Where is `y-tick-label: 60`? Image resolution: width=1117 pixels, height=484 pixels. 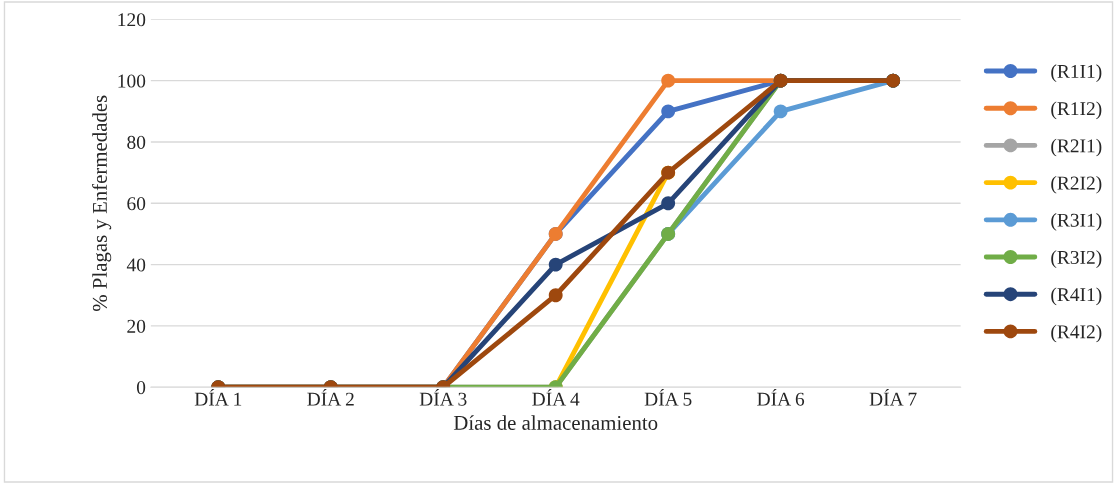
y-tick-label: 60 is located at coordinates (136, 204).